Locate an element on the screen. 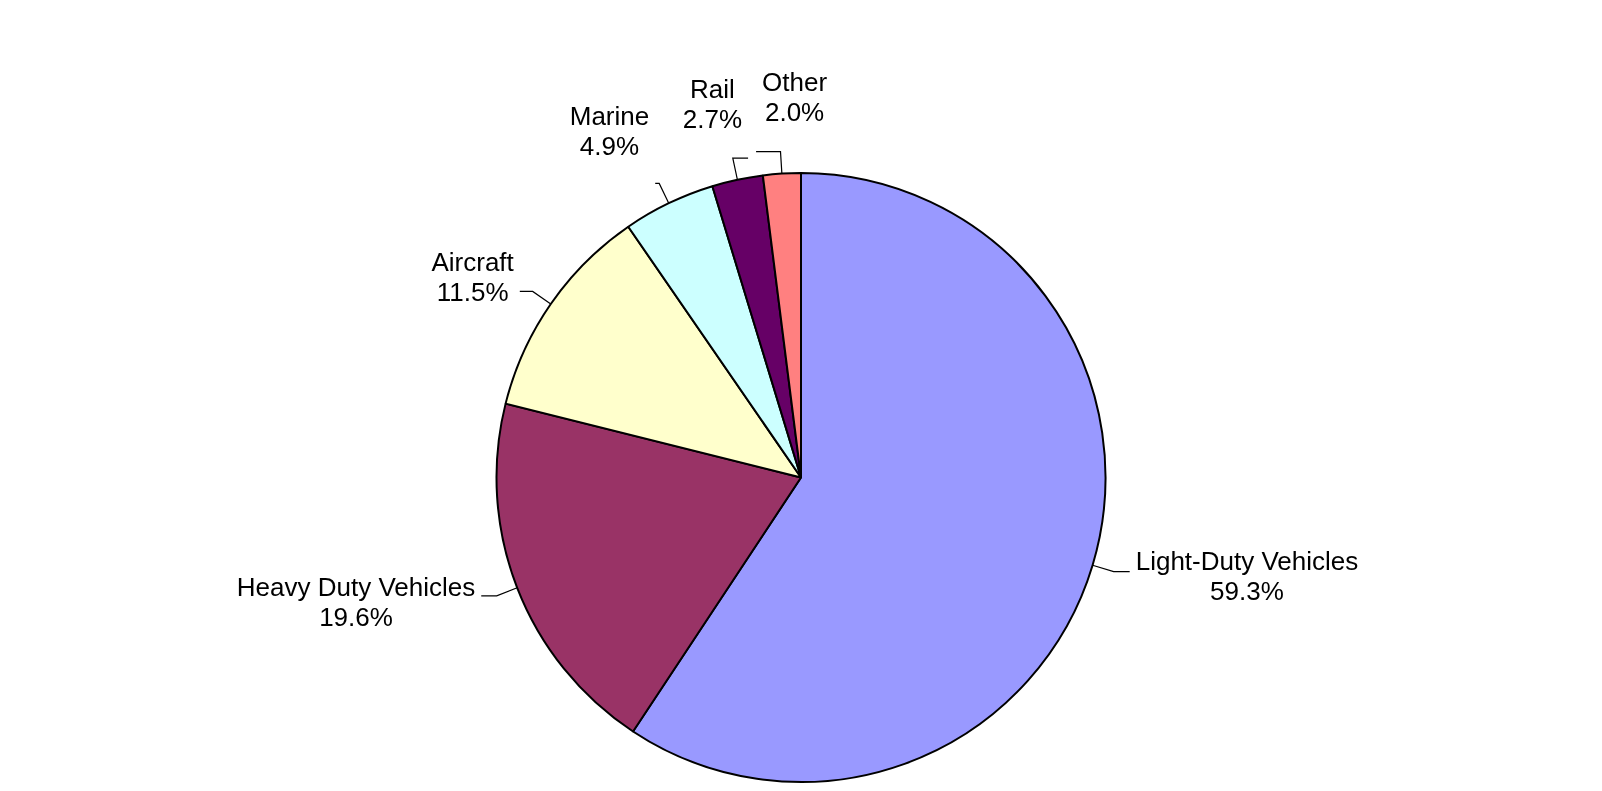 Image resolution: width=1602 pixels, height=791 pixels. data-label: 2.7% is located at coordinates (712, 118).